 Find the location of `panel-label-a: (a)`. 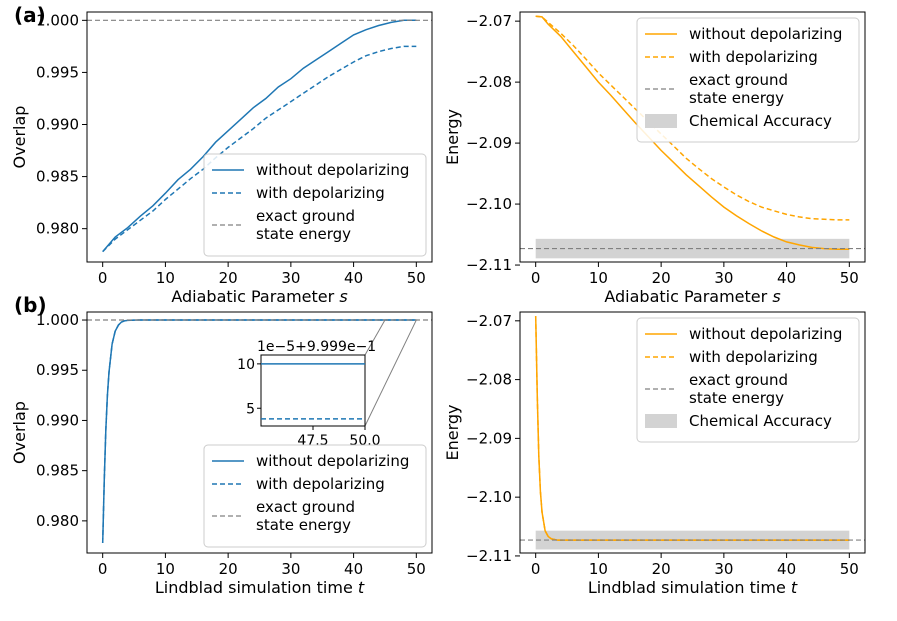

panel-label-a: (a) is located at coordinates (30, 15).